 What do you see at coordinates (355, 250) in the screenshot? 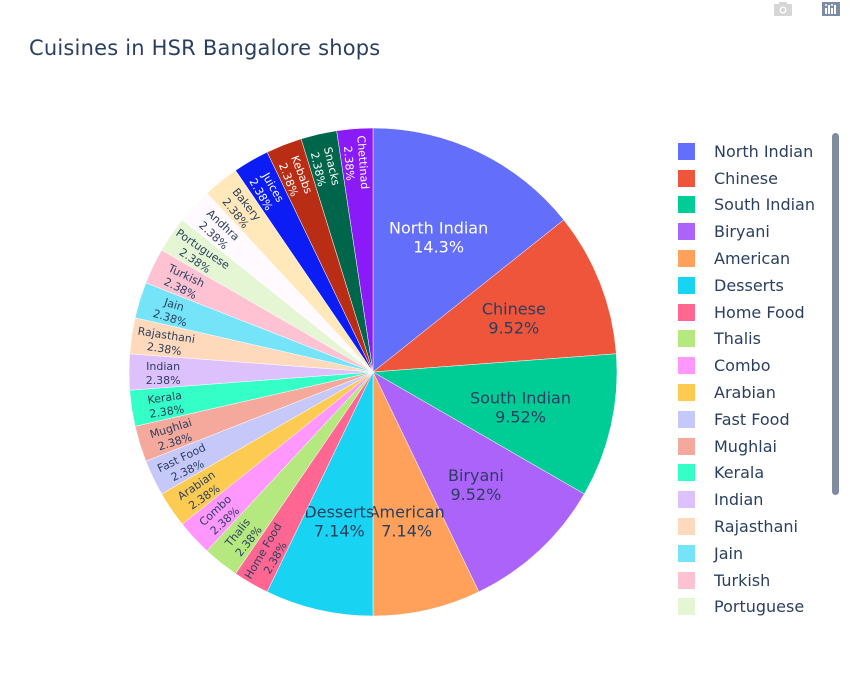
I see `pie-slice-chettinad` at bounding box center [355, 250].